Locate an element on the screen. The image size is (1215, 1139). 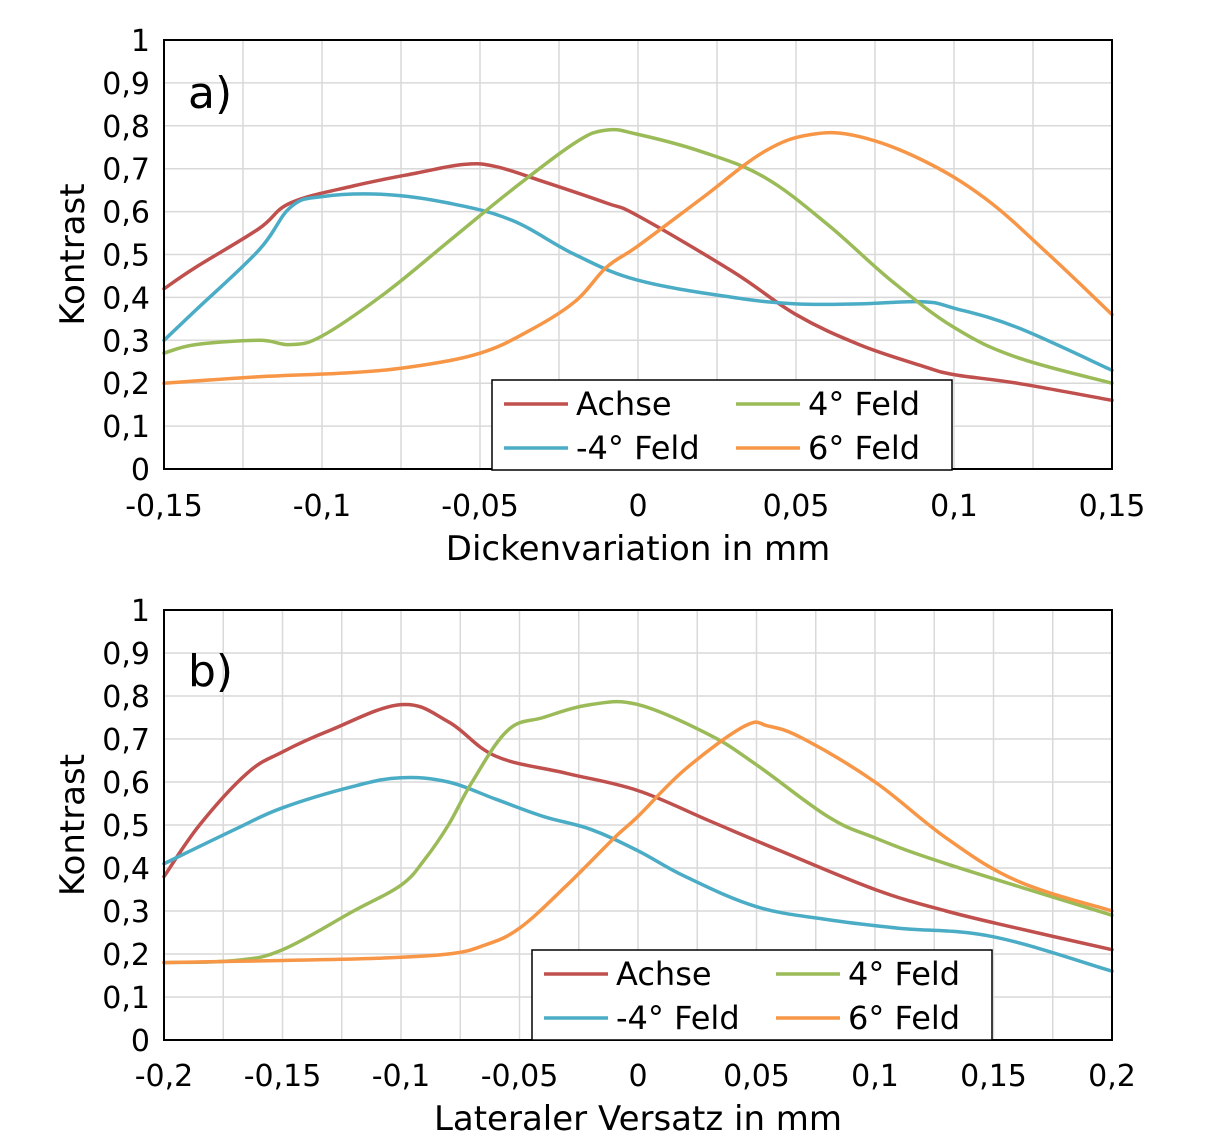
x-axis-title: Dickenvariation in mm is located at coordinates (638, 549).